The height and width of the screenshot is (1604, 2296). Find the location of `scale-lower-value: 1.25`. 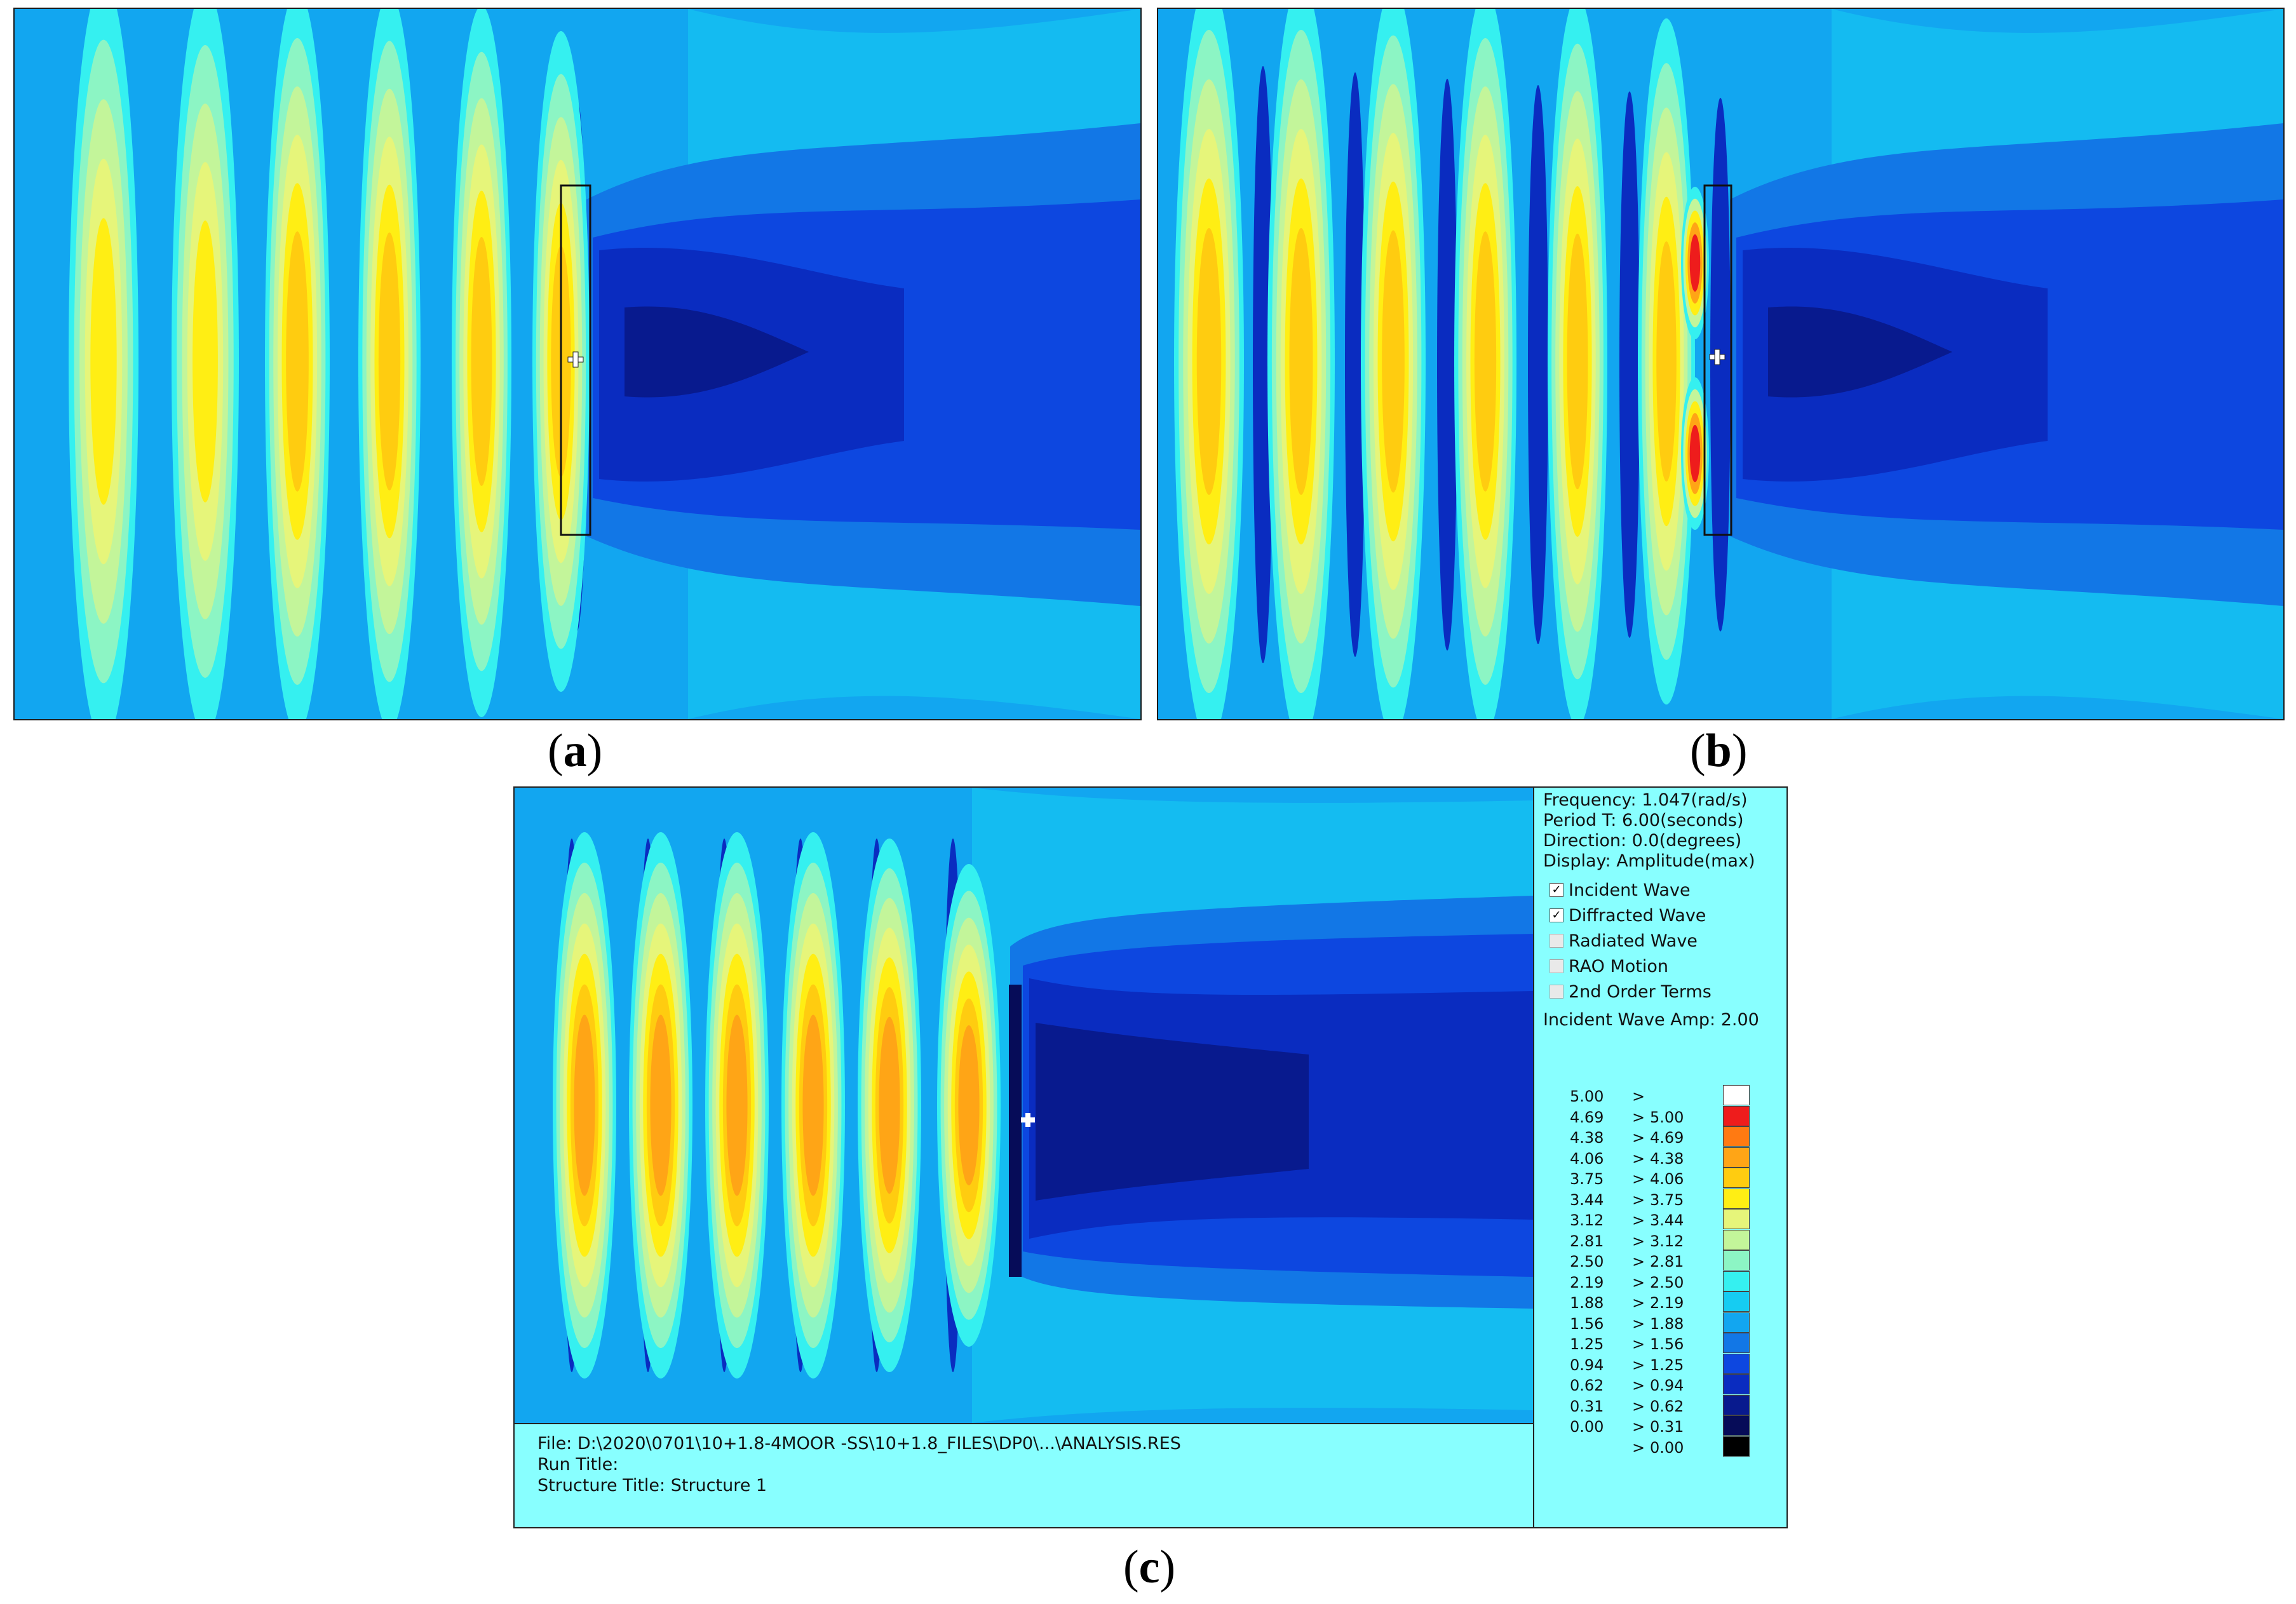

scale-lower-value: 1.25 is located at coordinates (1587, 1344).